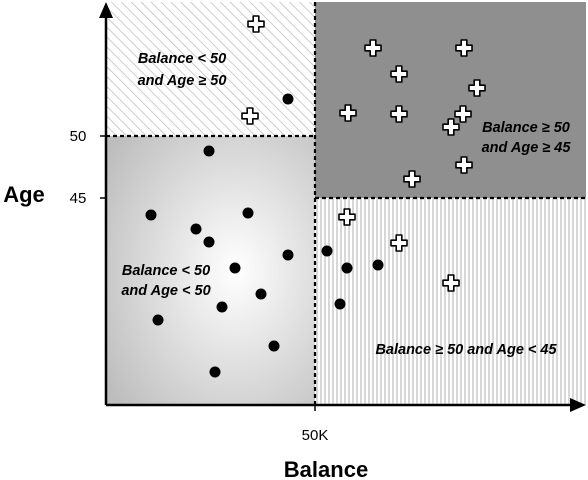  What do you see at coordinates (78, 198) in the screenshot?
I see `y-tick-label-45: 45` at bounding box center [78, 198].